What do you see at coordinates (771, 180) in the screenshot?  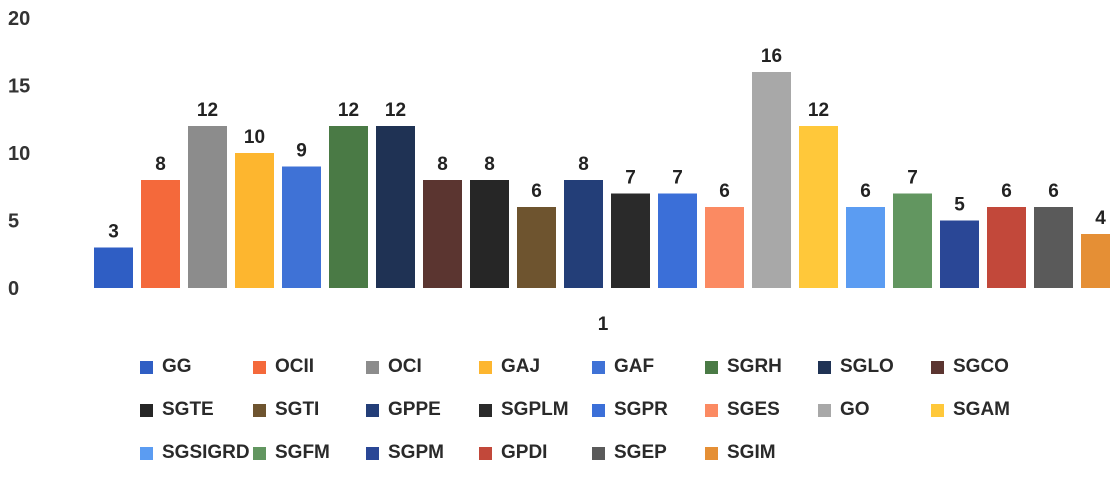 I see `bar-go` at bounding box center [771, 180].